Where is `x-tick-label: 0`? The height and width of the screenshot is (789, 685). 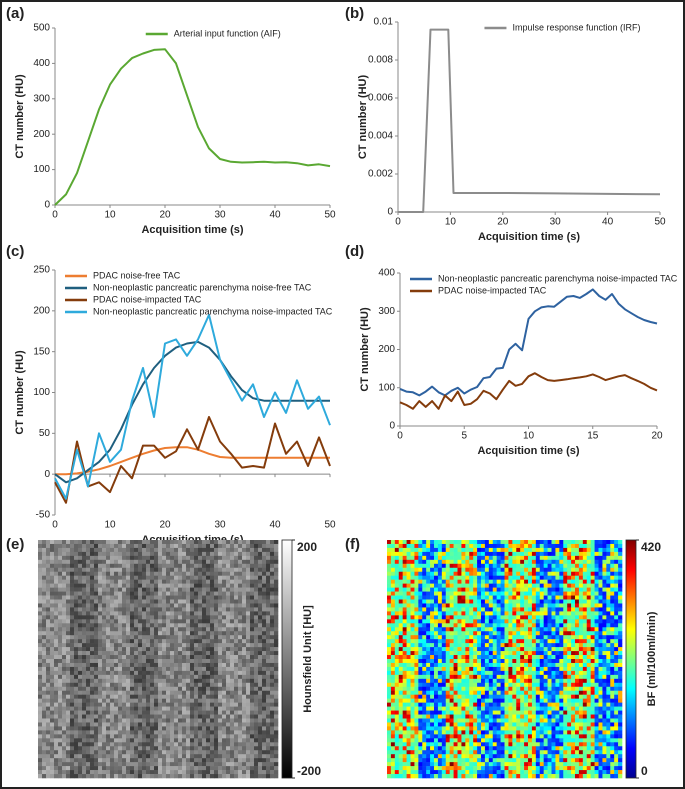 x-tick-label: 0 is located at coordinates (398, 222).